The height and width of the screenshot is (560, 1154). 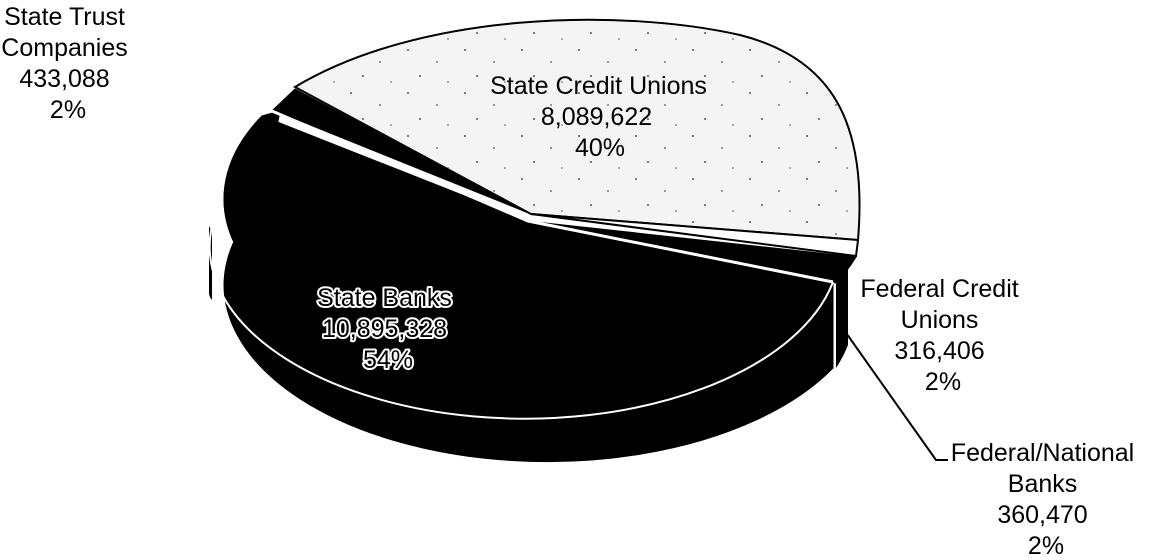 I want to click on label-federal-national-banks: Federal/National Banks 360,470 2%, so click(x=1046, y=499).